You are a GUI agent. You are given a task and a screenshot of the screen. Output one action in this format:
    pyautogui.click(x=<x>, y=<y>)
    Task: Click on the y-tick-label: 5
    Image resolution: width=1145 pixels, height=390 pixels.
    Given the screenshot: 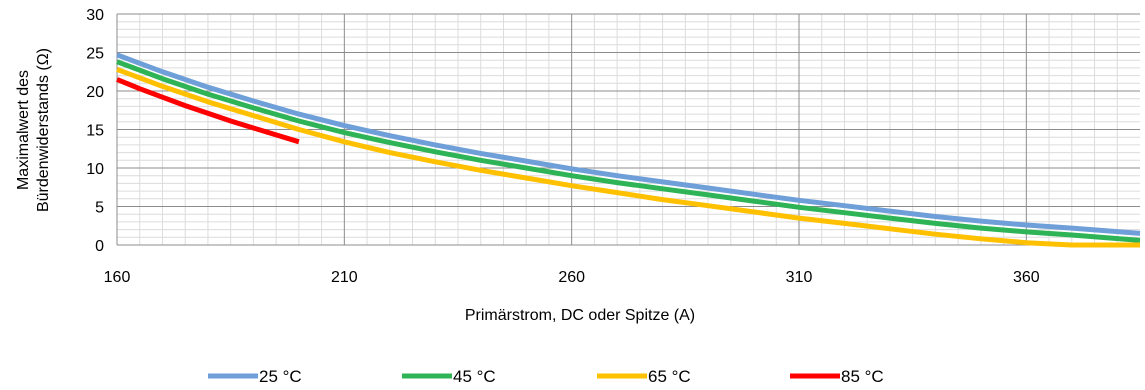 What is the action you would take?
    pyautogui.click(x=99, y=208)
    